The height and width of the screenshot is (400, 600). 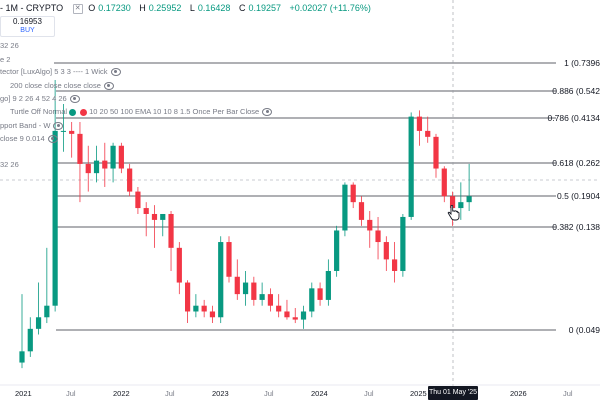 What do you see at coordinates (330, 8) in the screenshot?
I see `price-change: +0.02027 (+11.76%)` at bounding box center [330, 8].